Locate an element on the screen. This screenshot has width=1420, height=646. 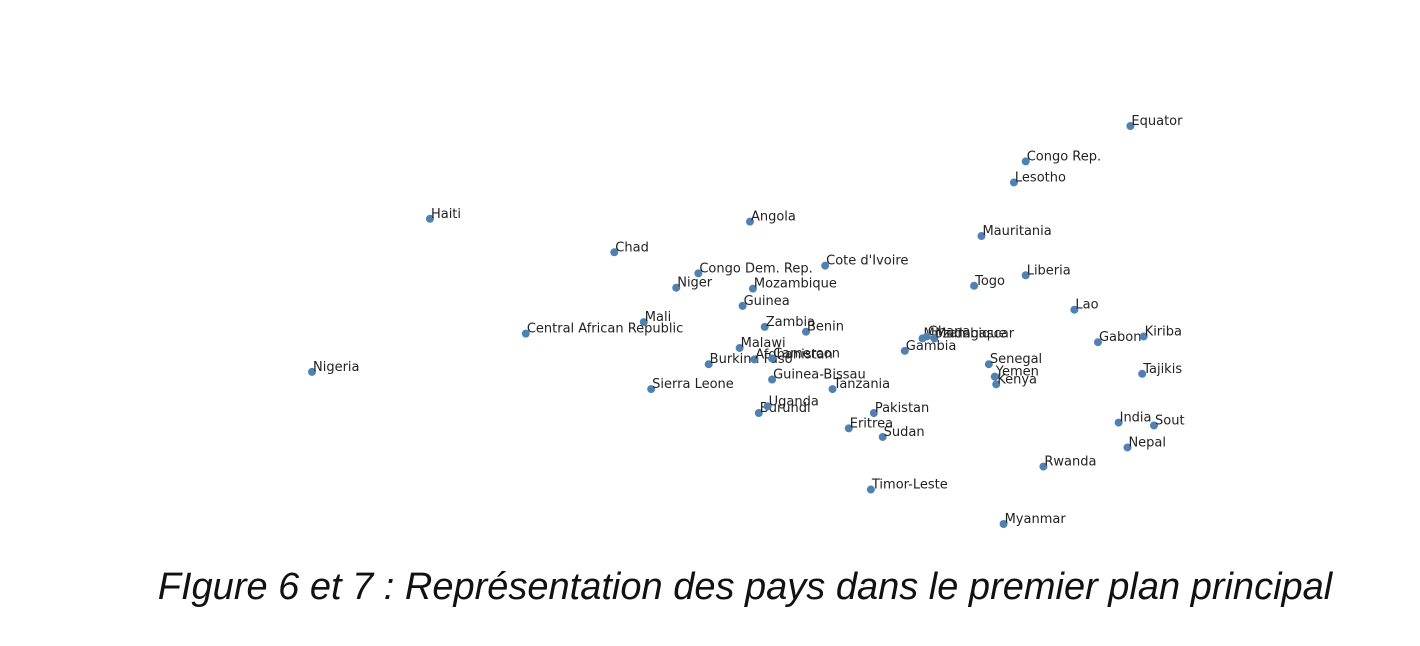
point-label: Cote d'Ivoire is located at coordinates (867, 261).